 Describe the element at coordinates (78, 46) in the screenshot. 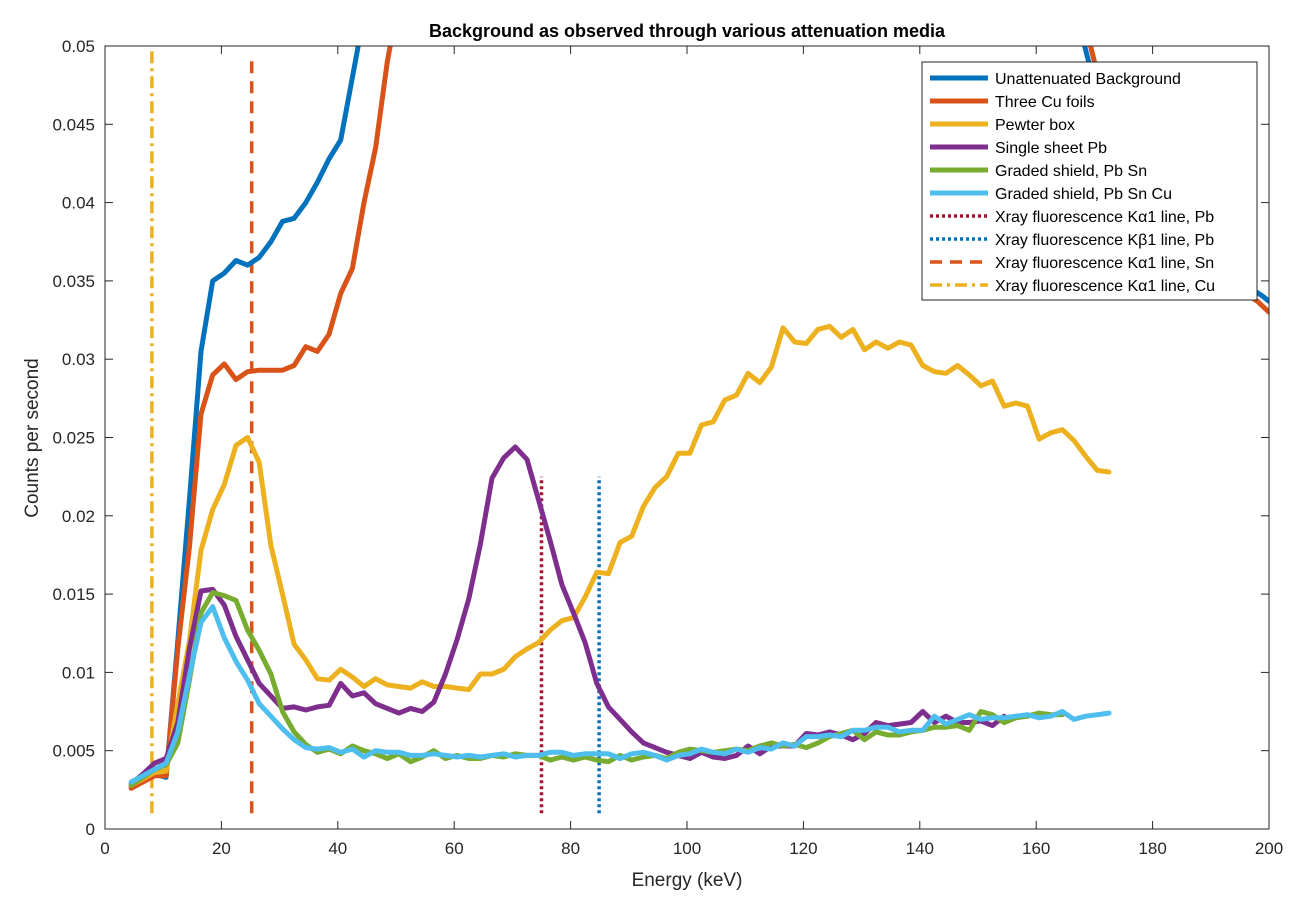

I see `y-tick-label: 0.05` at that location.